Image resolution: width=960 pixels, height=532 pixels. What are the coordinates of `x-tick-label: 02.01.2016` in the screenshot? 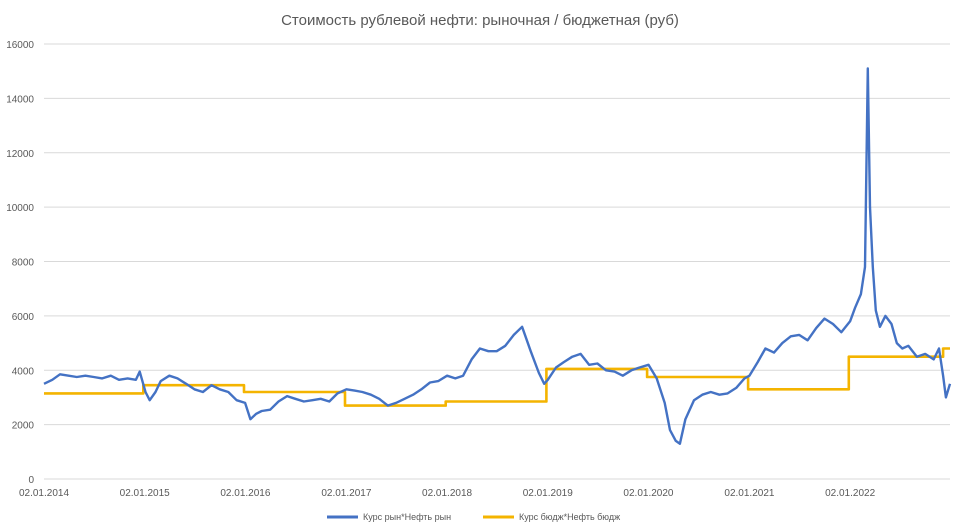 It's located at (245, 493).